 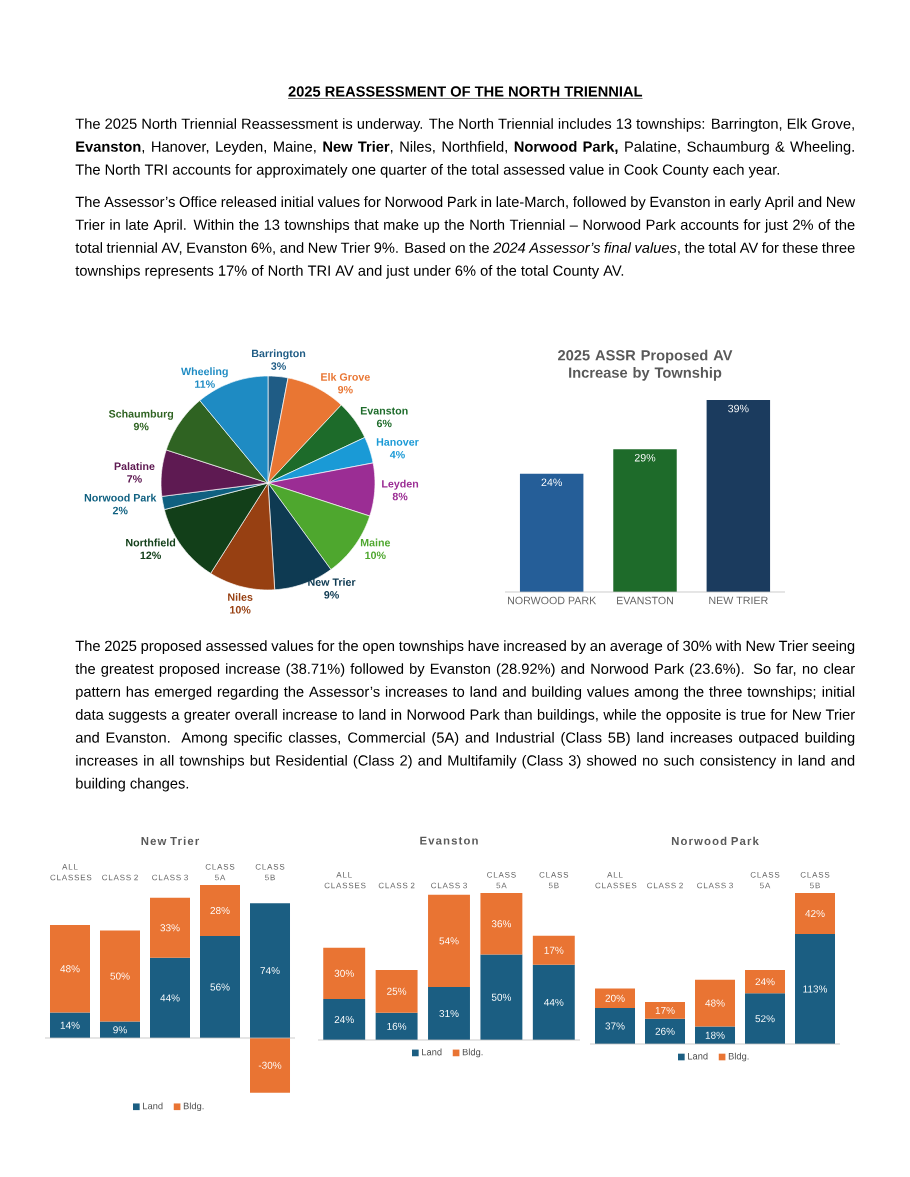 I want to click on data-label: -30%, so click(x=270, y=1065).